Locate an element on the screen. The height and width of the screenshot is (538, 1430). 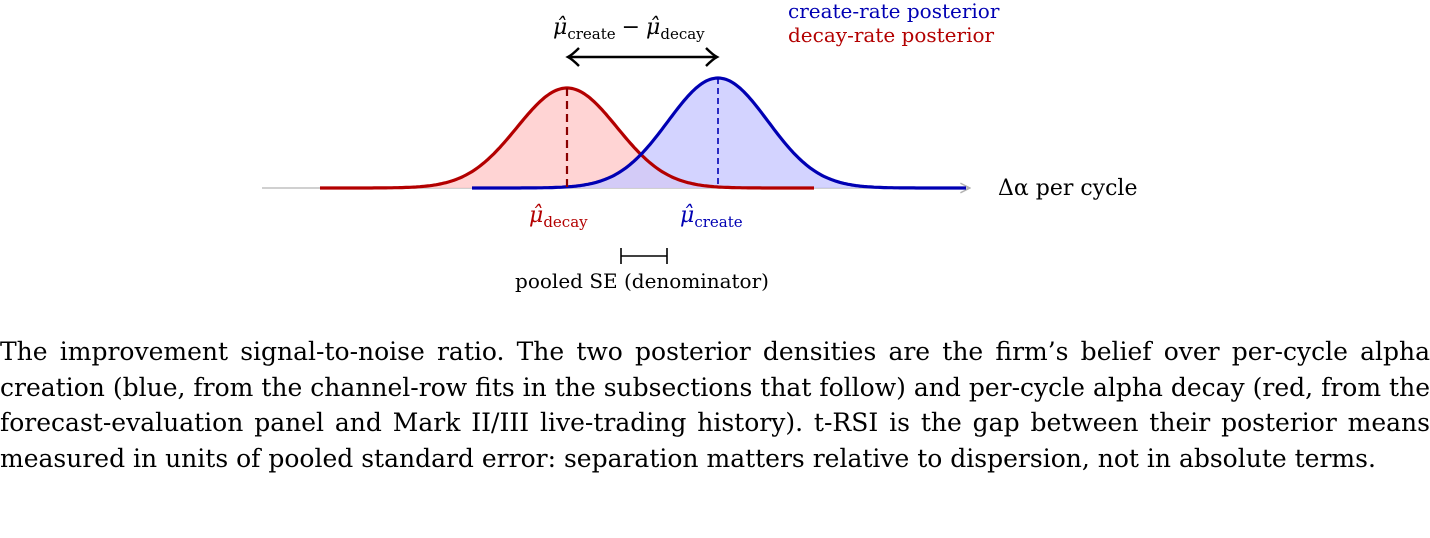
arrow-head-left is located at coordinates (572, 57).